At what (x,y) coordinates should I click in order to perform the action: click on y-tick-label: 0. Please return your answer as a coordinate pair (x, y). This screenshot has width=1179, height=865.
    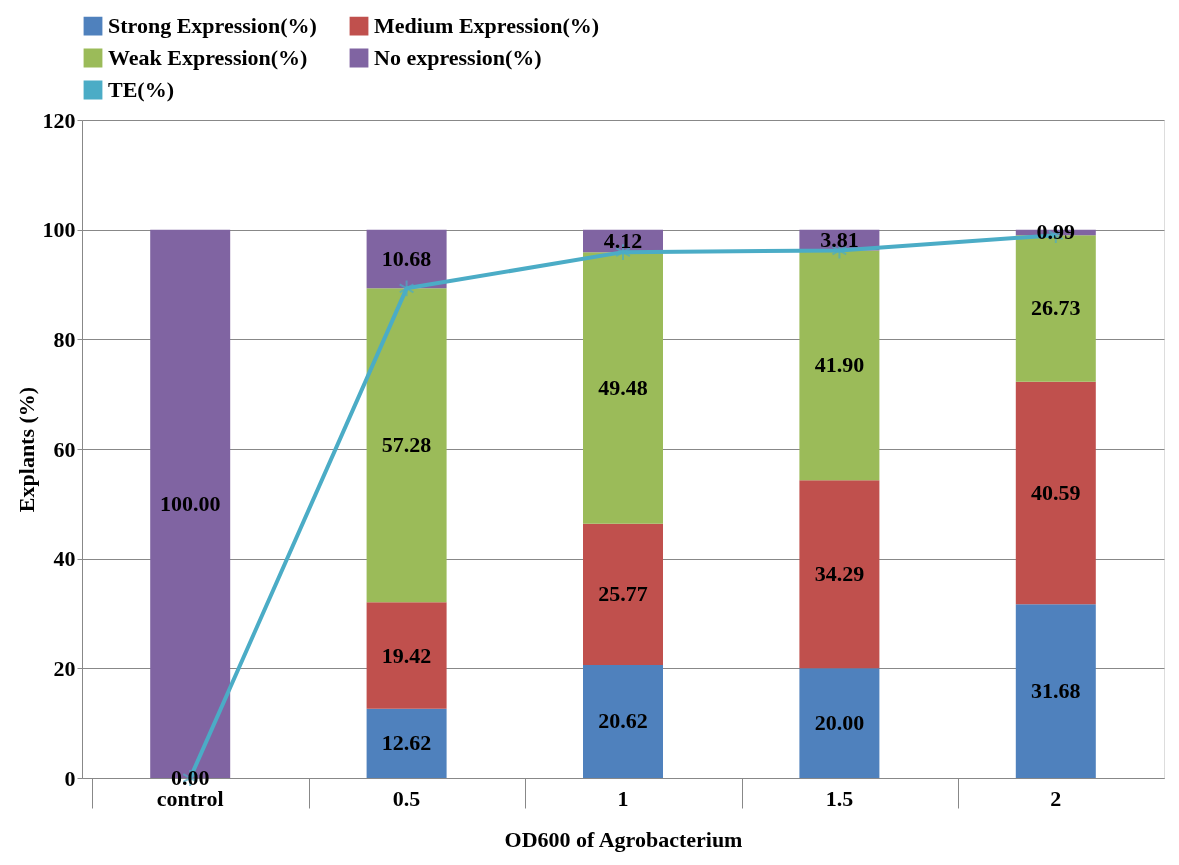
    Looking at the image, I should click on (70, 778).